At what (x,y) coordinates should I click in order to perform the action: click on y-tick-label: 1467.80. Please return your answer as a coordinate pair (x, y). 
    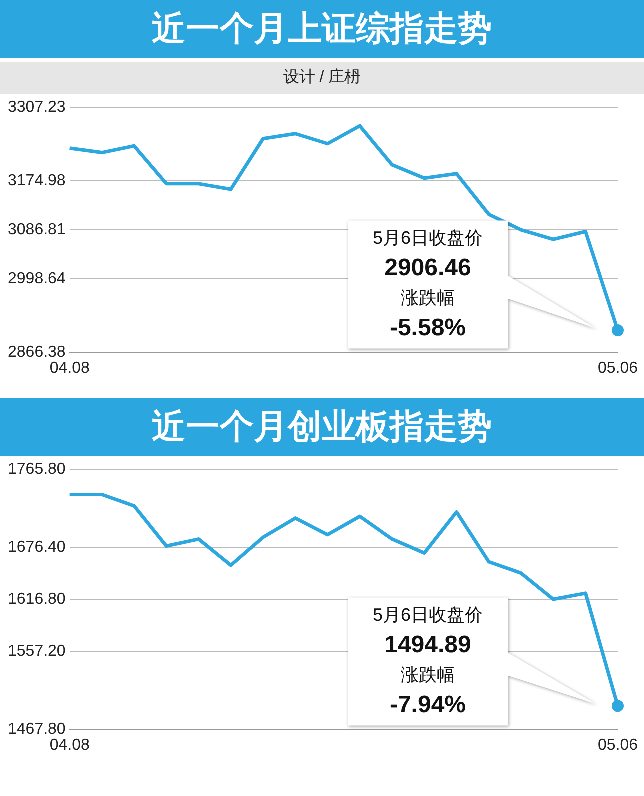
    Looking at the image, I should click on (37, 729).